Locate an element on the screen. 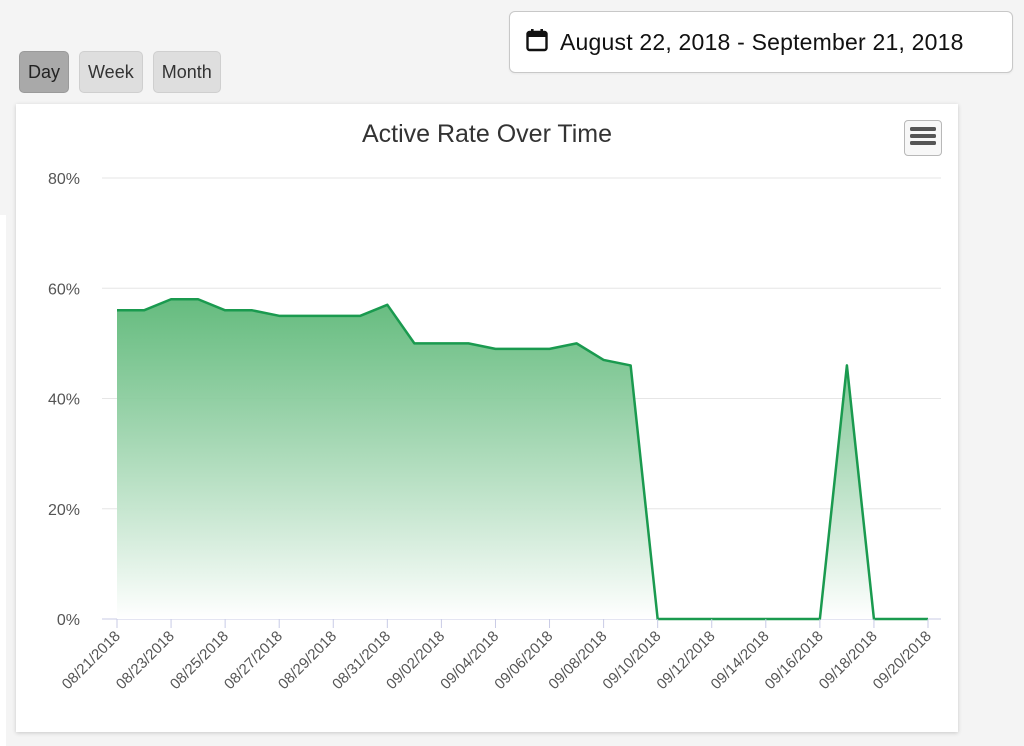  y-tick-label: 60% is located at coordinates (64, 289).